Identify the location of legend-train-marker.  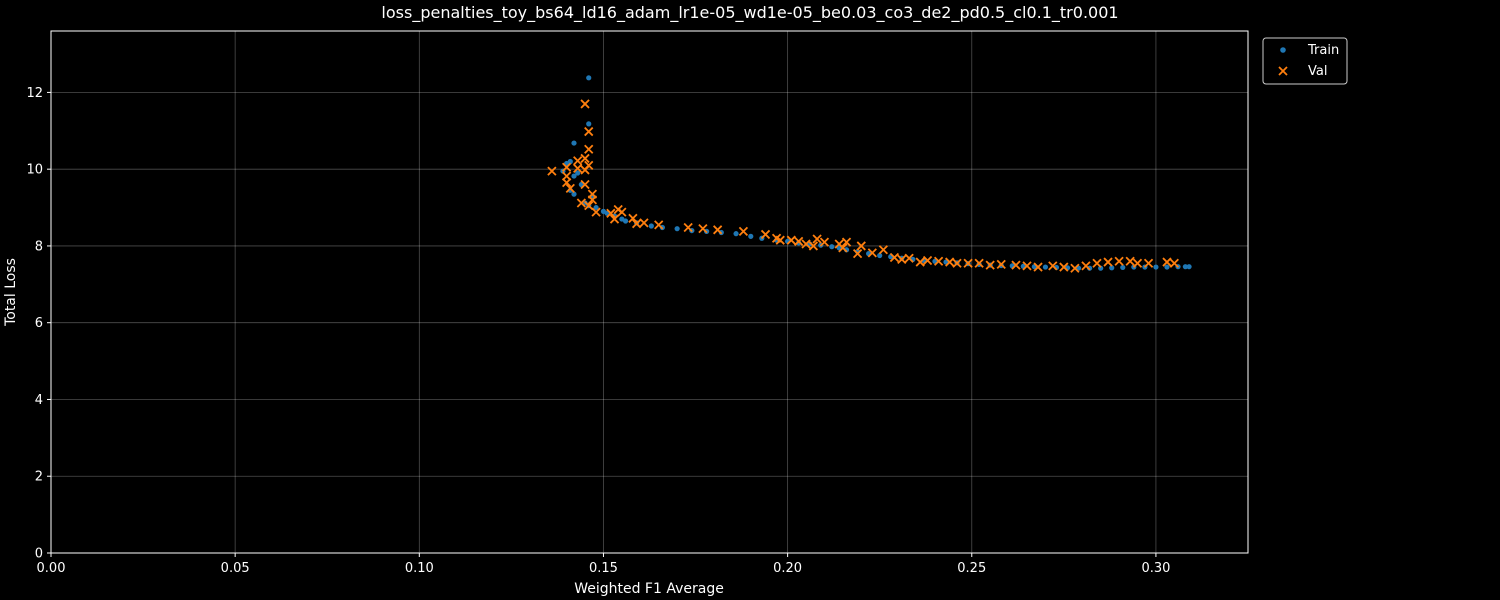
(1283, 50).